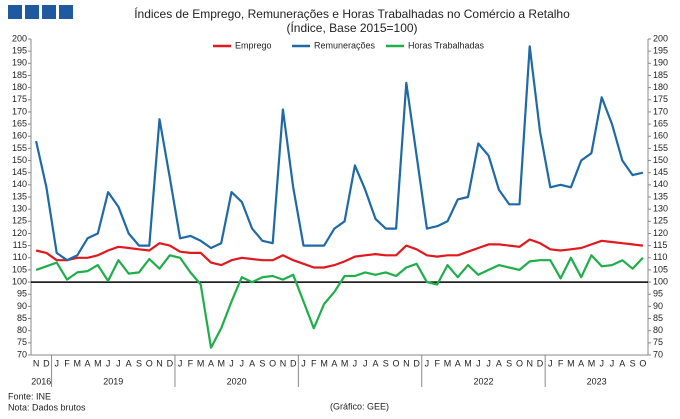 This screenshot has height=419, width=680. What do you see at coordinates (19, 111) in the screenshot?
I see `y-tick-label: 170` at bounding box center [19, 111].